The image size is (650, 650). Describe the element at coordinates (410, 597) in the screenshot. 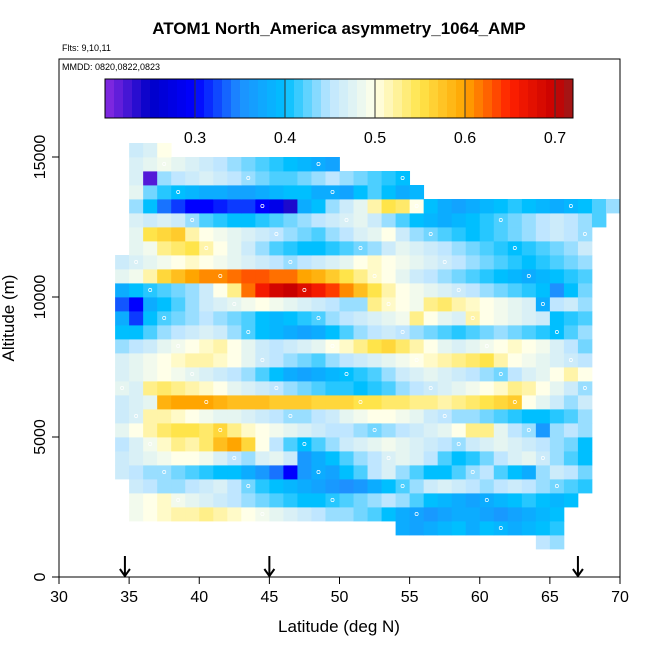

I see `x-tick-label: 55` at that location.